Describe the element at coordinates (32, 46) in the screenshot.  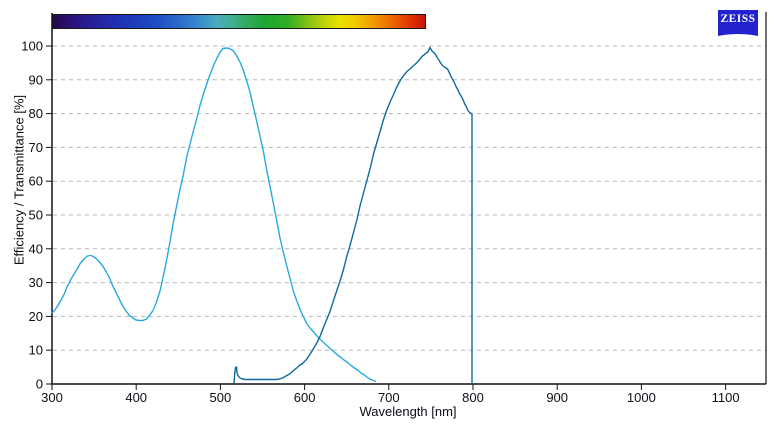
I see `y-tick-label: 100` at that location.